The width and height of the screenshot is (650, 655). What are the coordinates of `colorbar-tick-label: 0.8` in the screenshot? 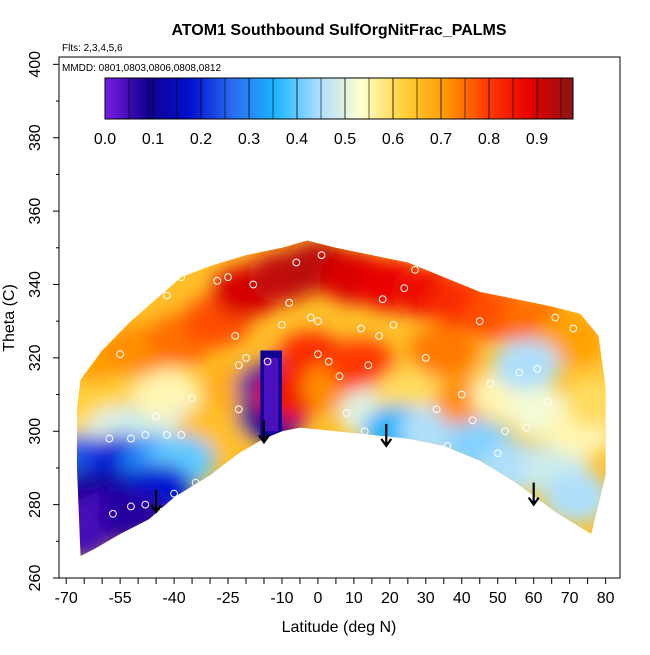 It's located at (489, 139).